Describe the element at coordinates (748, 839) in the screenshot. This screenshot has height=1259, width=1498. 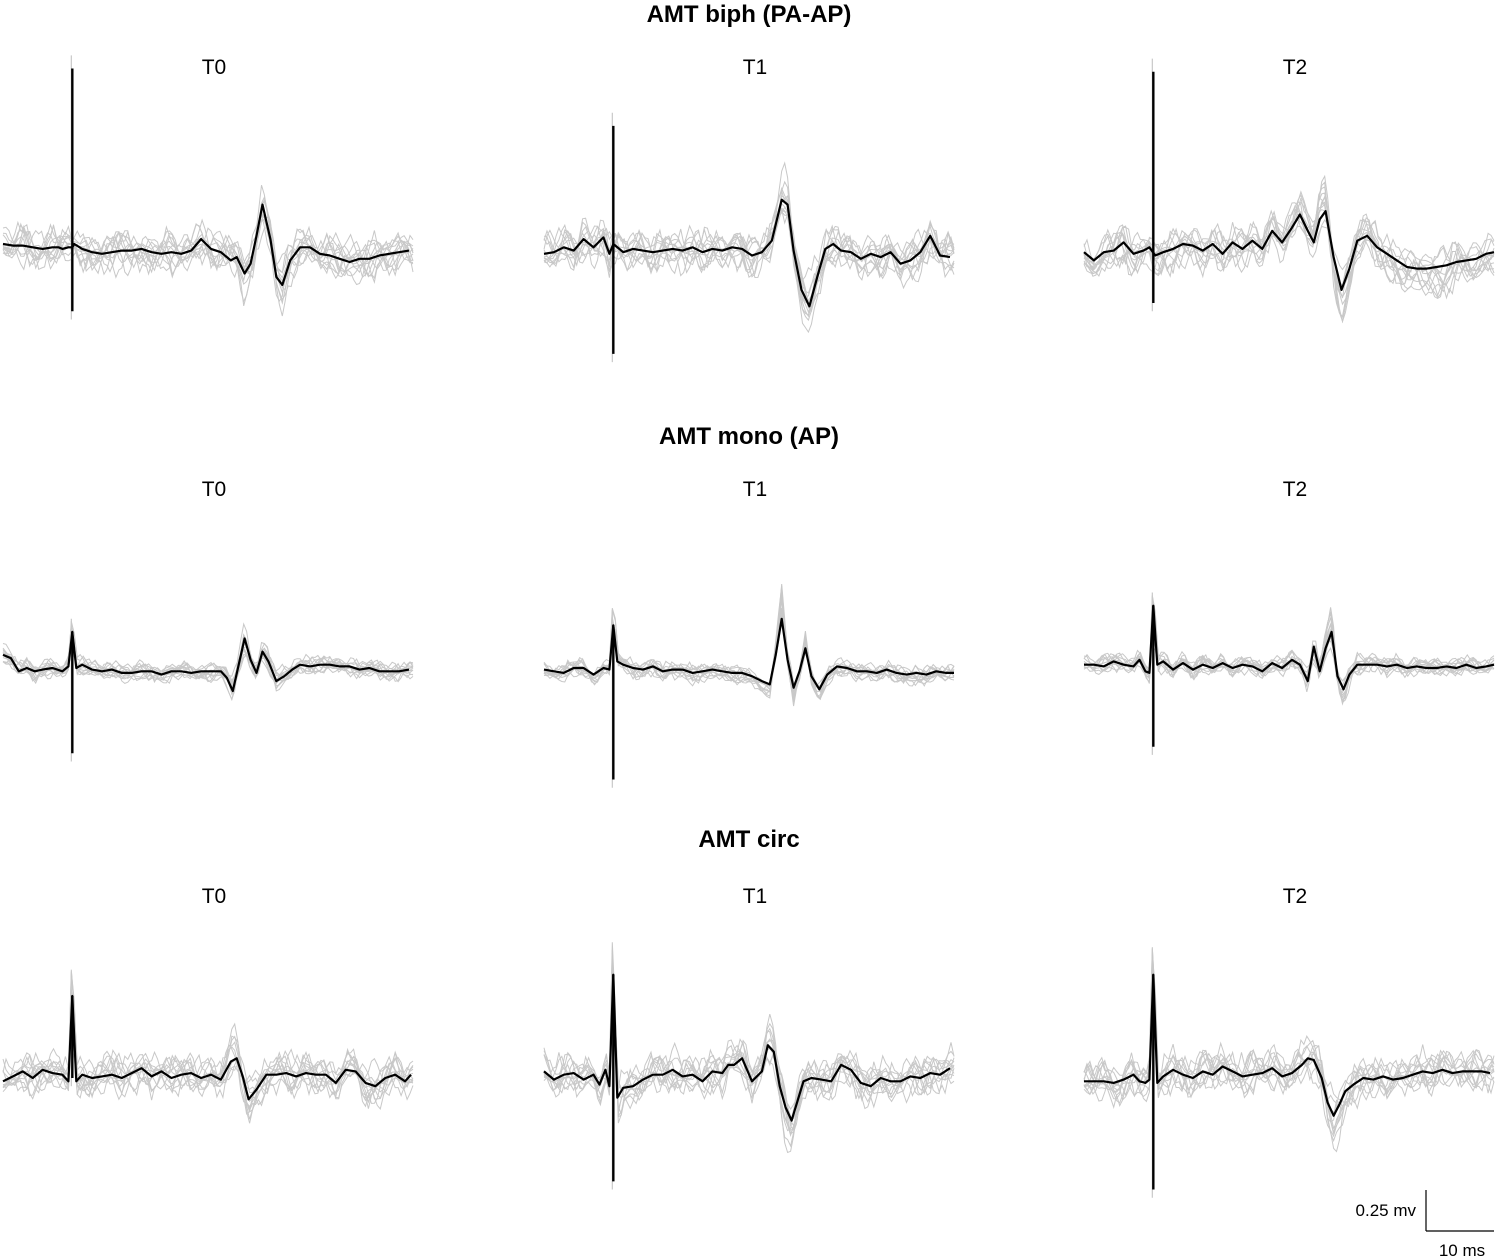
I see `row-title: AMT circ` at that location.